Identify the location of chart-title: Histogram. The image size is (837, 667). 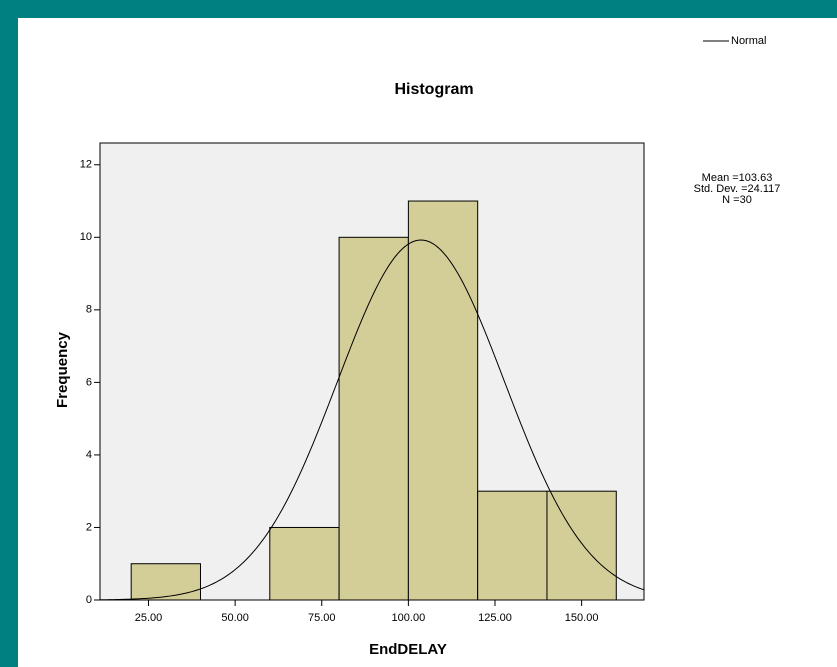
(433, 89).